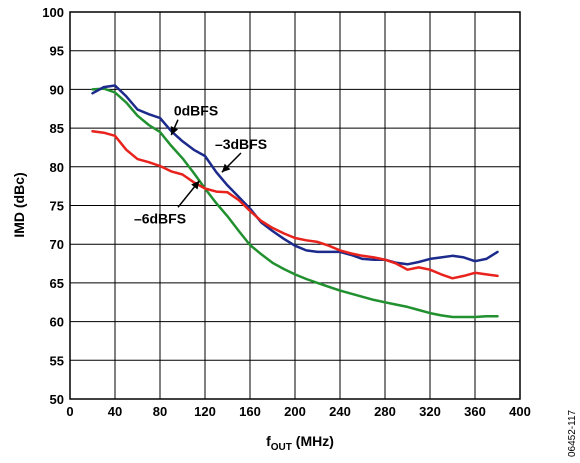 The image size is (580, 463). What do you see at coordinates (57, 51) in the screenshot?
I see `y-tick-label: 95` at bounding box center [57, 51].